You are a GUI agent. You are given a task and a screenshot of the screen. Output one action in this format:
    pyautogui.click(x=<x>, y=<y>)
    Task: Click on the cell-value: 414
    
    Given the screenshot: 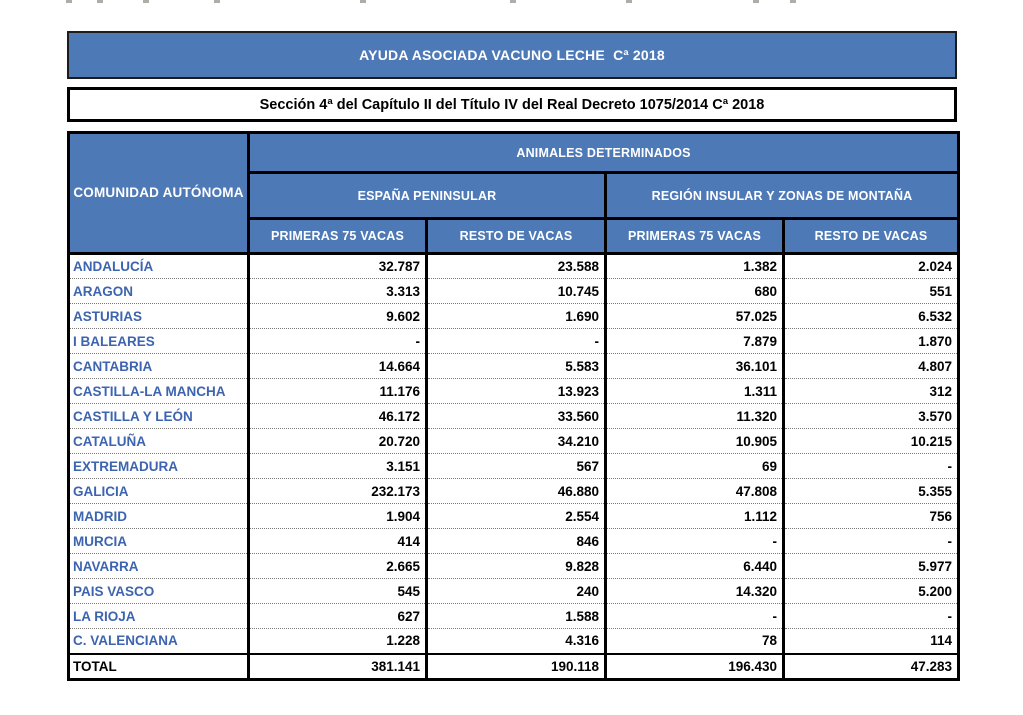 What is the action you would take?
    pyautogui.click(x=337, y=541)
    